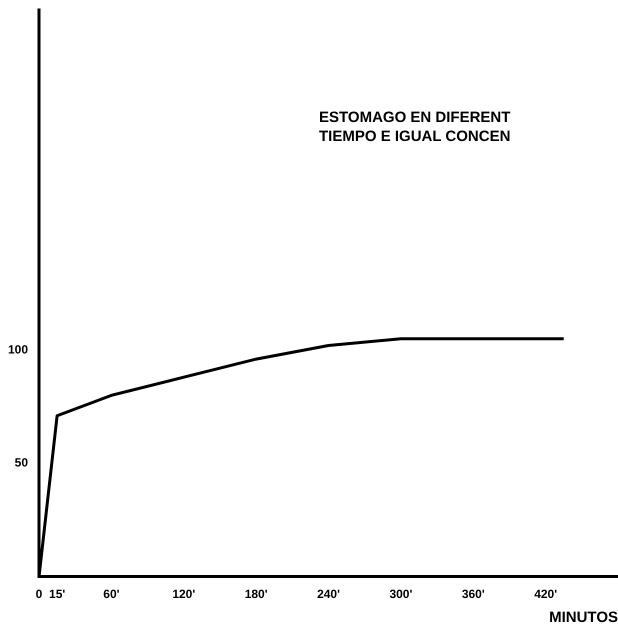 Image resolution: width=618 pixels, height=636 pixels. Describe the element at coordinates (111, 594) in the screenshot. I see `x-tick-label: 60'` at that location.